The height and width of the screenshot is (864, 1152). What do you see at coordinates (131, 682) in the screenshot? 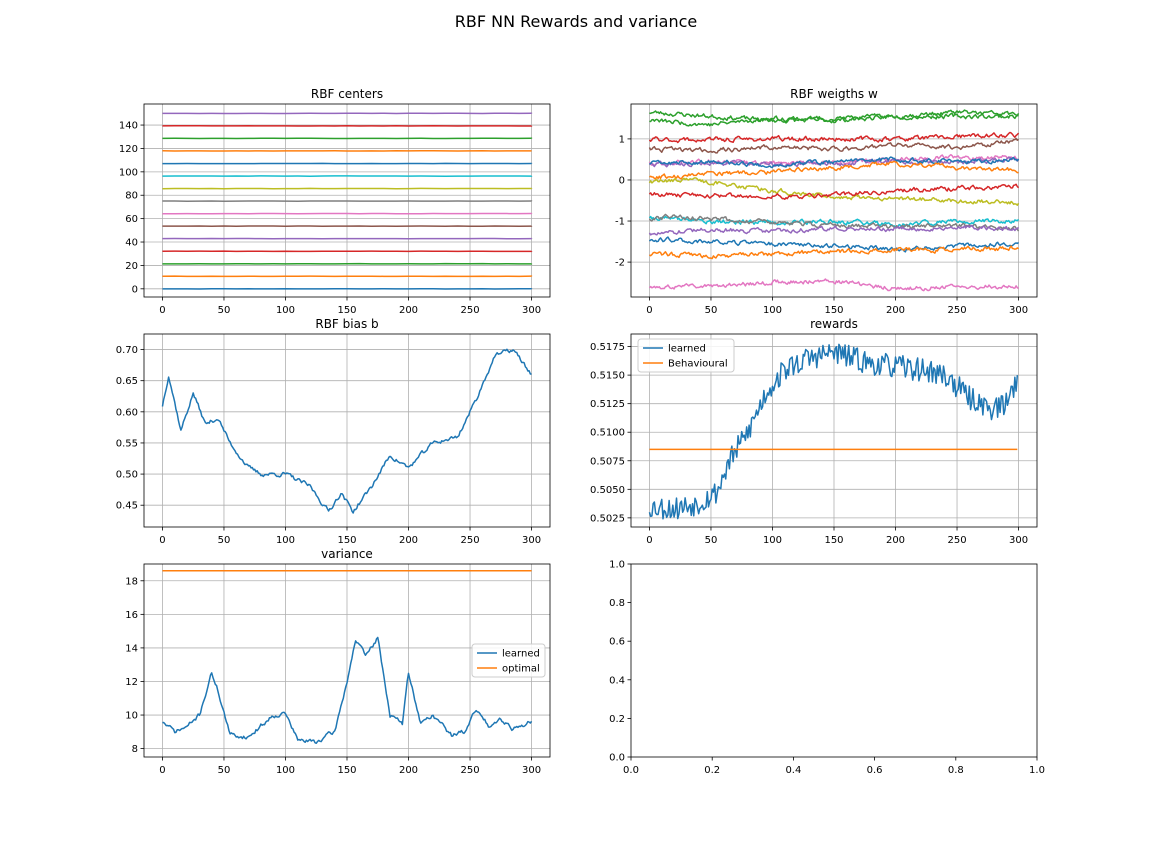
I see `y-tick-label: 12` at bounding box center [131, 682].